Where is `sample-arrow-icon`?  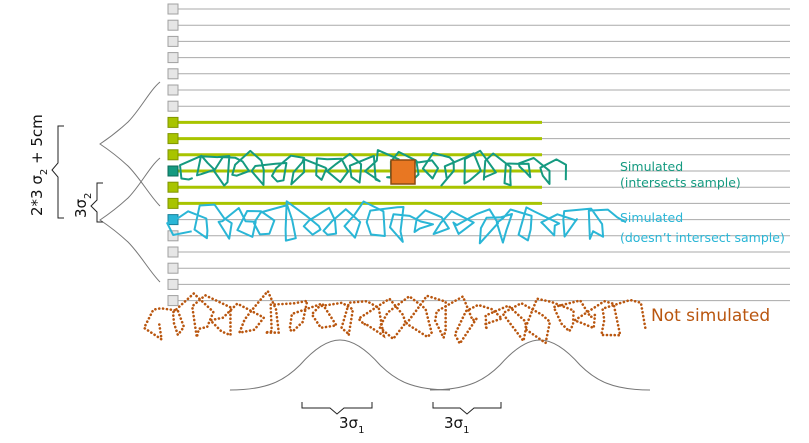
sample-arrow-icon is located at coordinates (404, 172).